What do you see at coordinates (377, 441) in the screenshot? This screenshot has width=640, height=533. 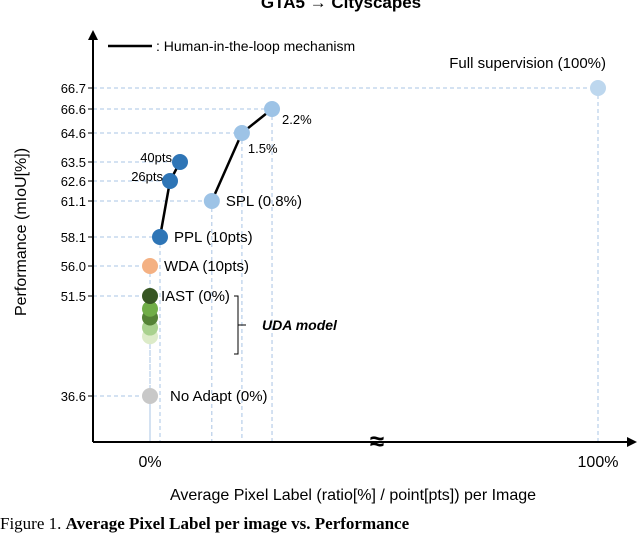 I see `axis-break-symbol: ≈` at bounding box center [377, 441].